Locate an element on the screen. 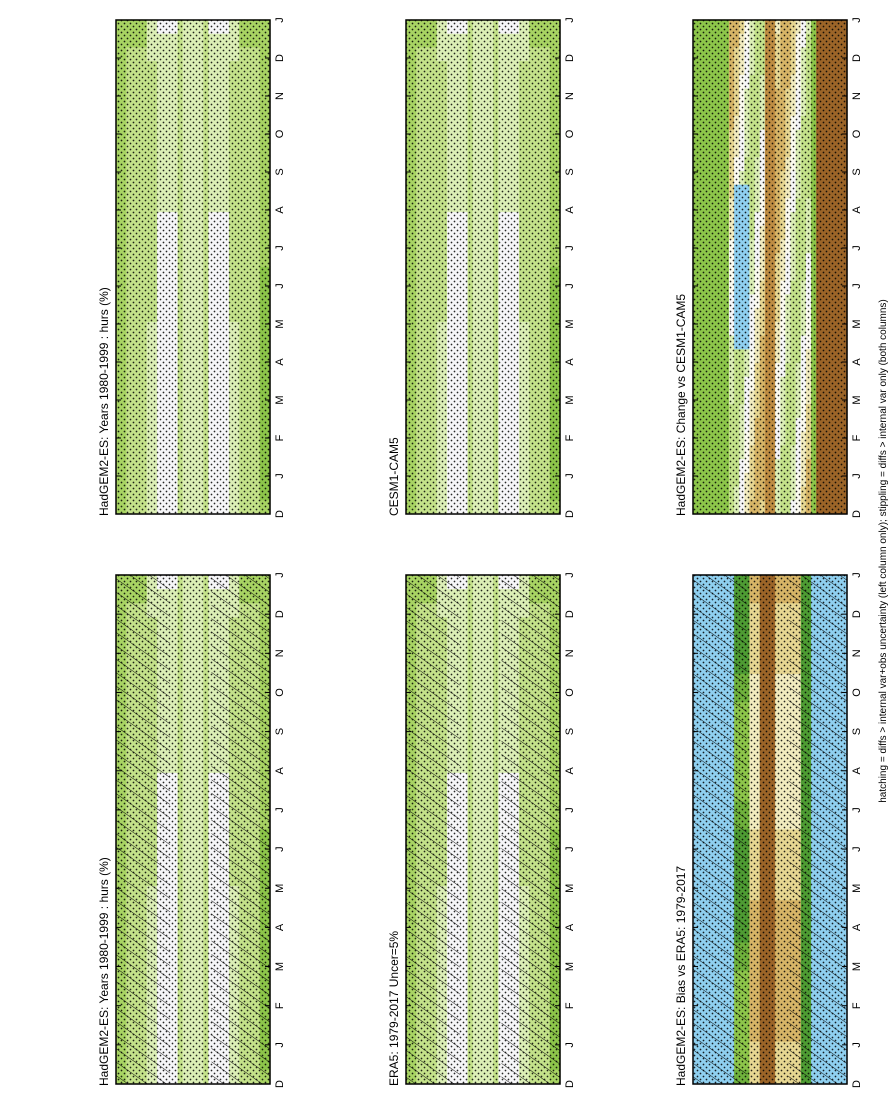 Image resolution: width=891 pixels, height=1102 pixels. panel-title: CESM1-CAM5 is located at coordinates (394, 476).